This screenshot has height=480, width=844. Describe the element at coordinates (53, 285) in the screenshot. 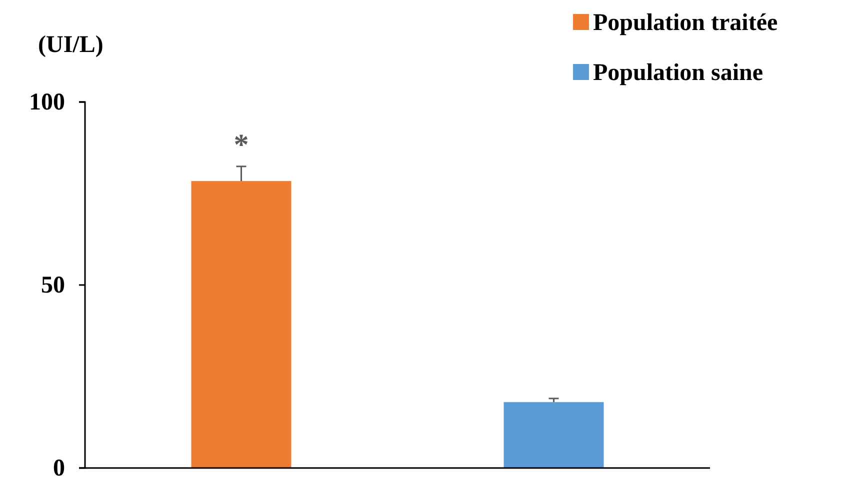

I see `y-tick-label: 50` at that location.